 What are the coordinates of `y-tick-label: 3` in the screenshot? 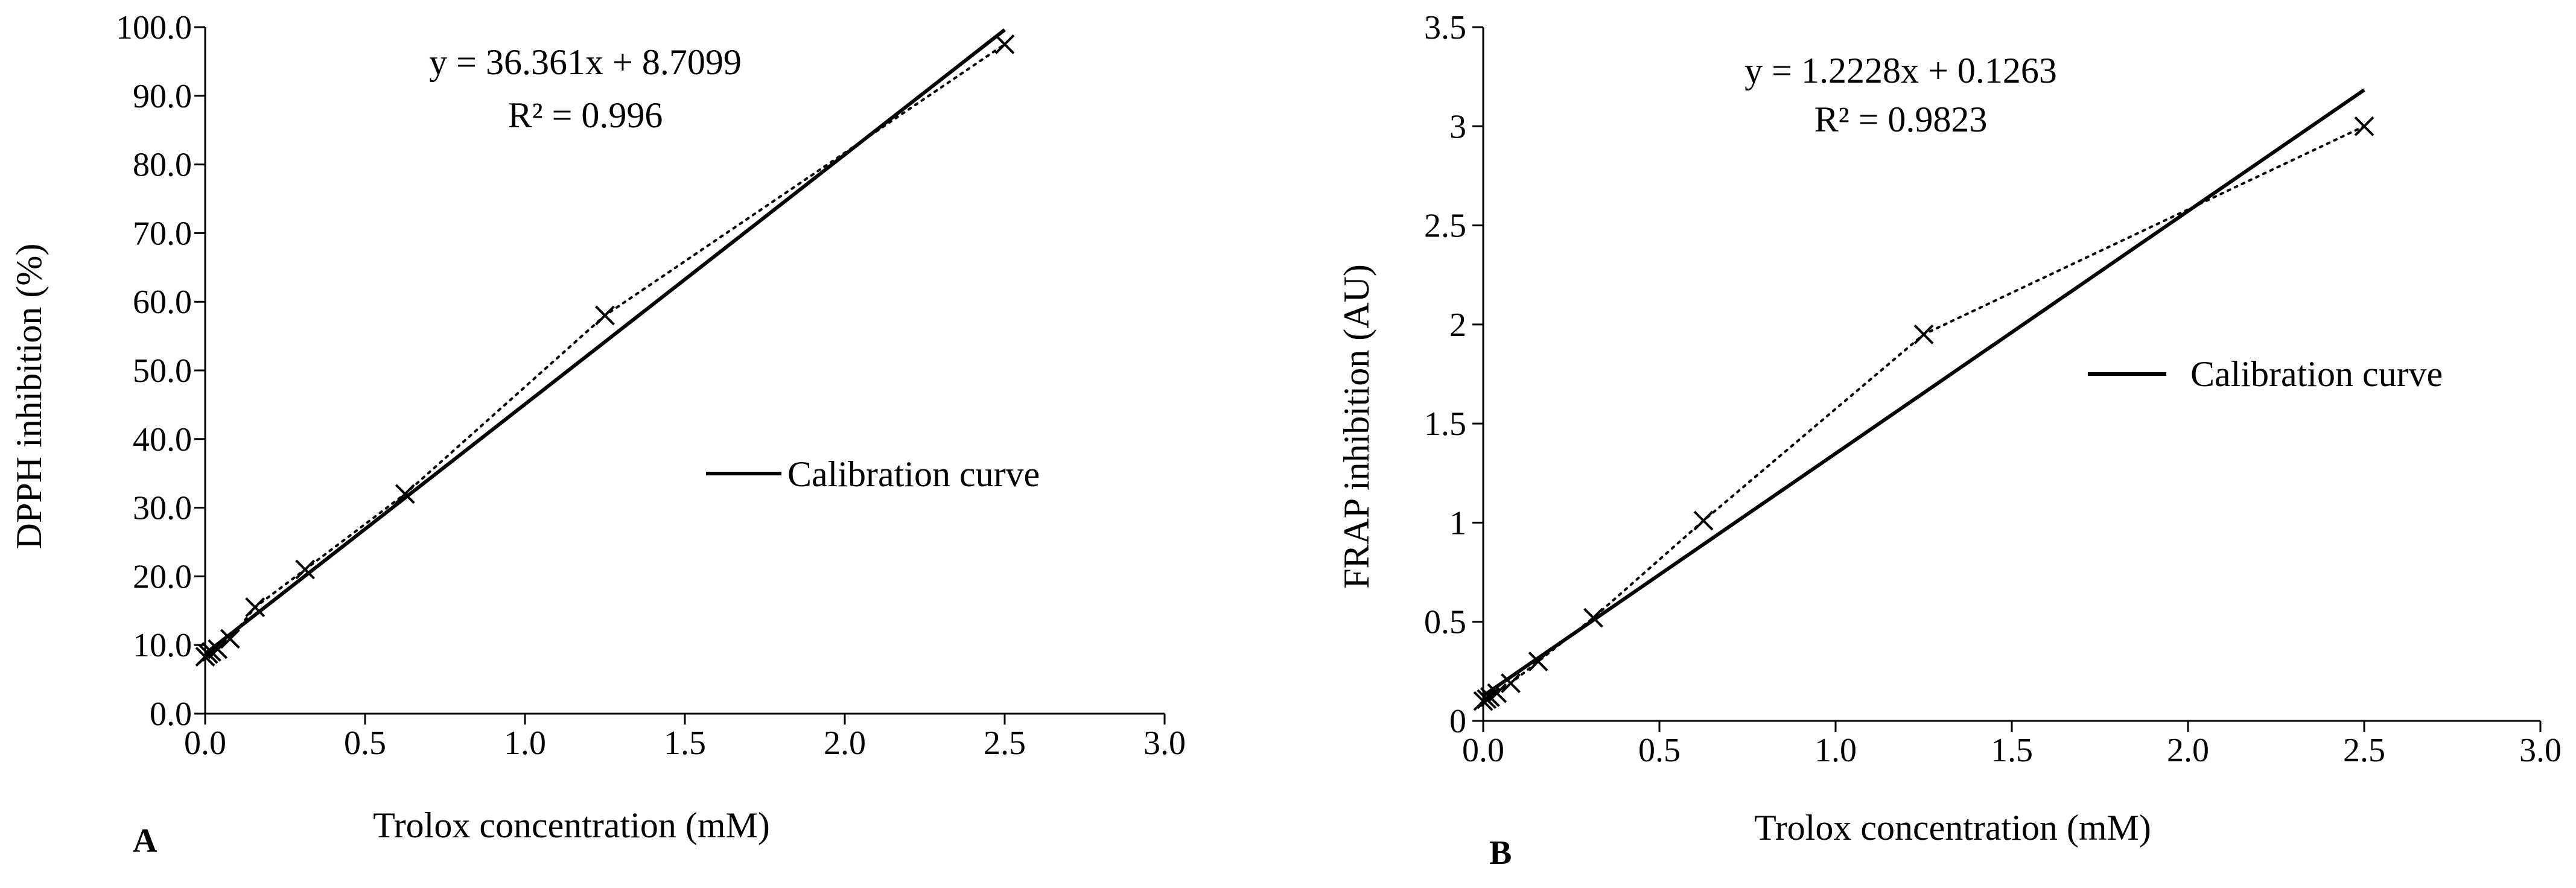 It's located at (1457, 126).